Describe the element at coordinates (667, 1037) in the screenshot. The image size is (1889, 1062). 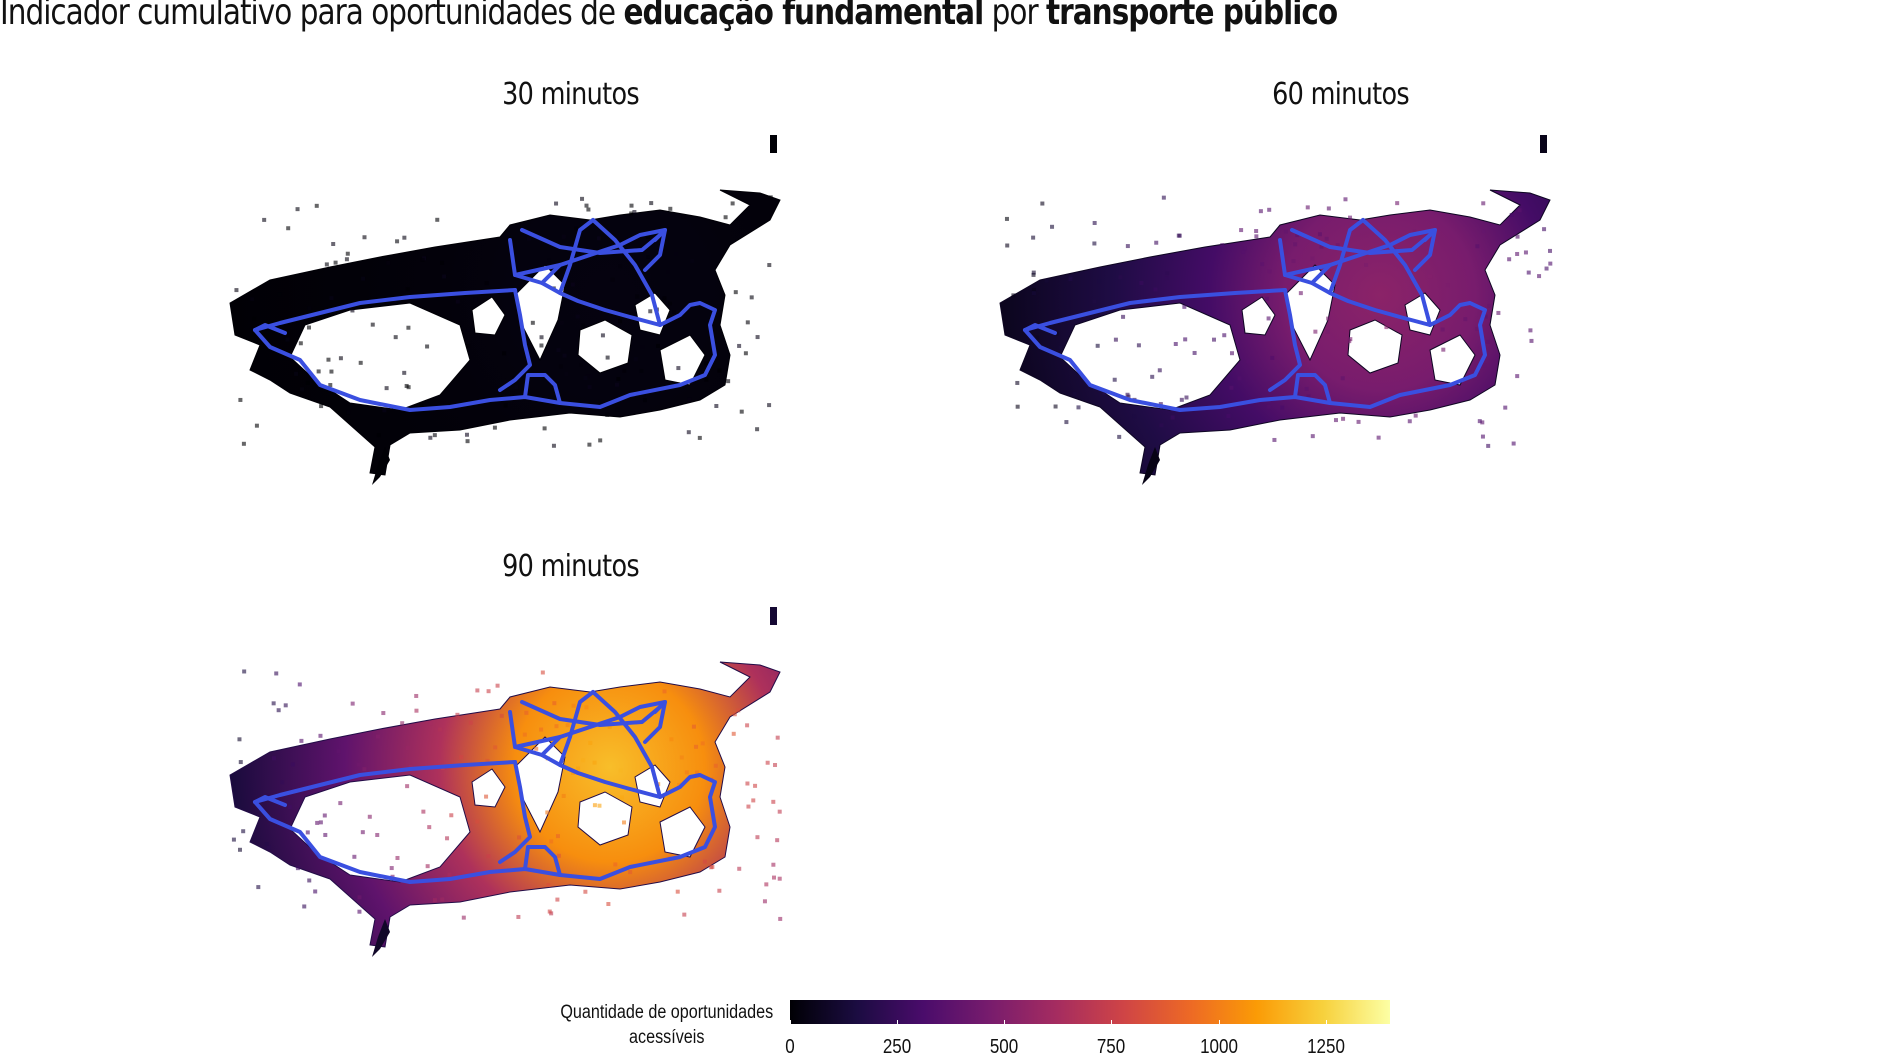
I see `legend-title-line2: acessíveis` at that location.